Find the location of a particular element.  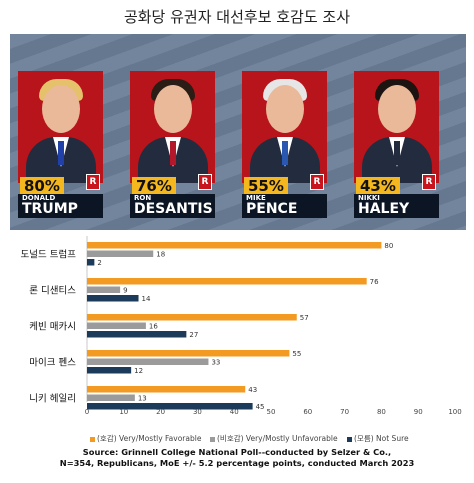

legend-label: (호감) Very/Mostly Favorable is located at coordinates (149, 438).